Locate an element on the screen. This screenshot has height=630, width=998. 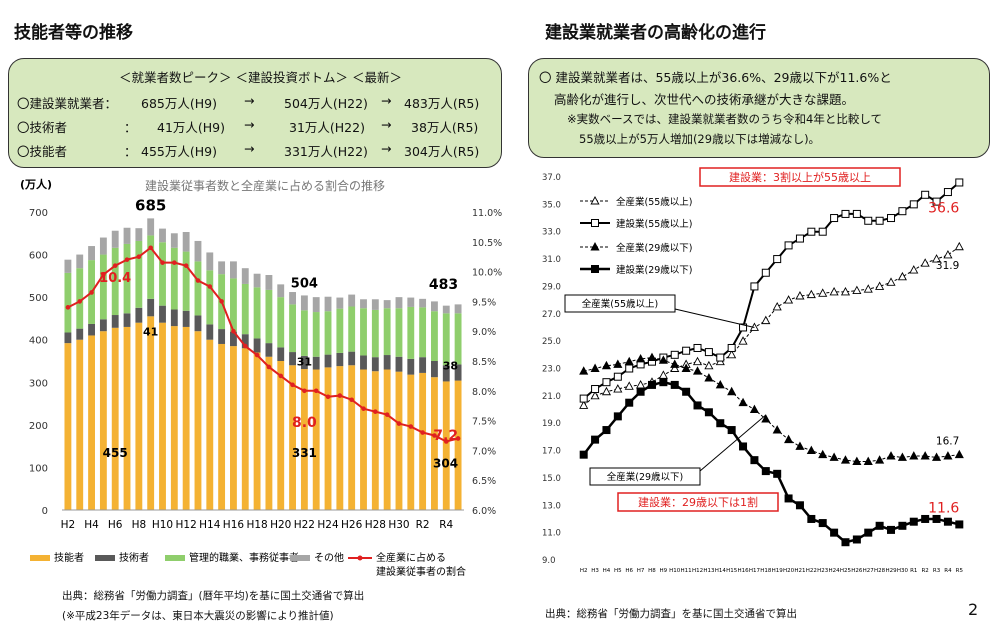
y-tick-label: 17.0 is located at coordinates (551, 452).